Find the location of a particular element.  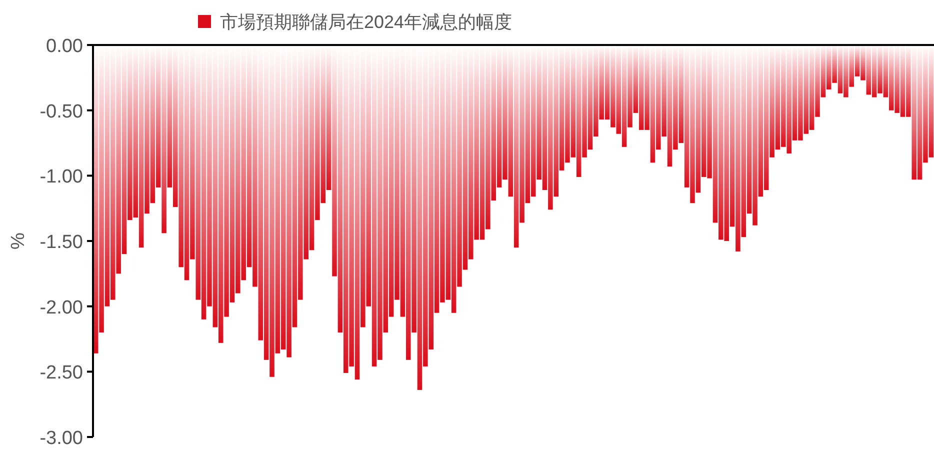

y-tick-label: -3.00 is located at coordinates (61, 438).